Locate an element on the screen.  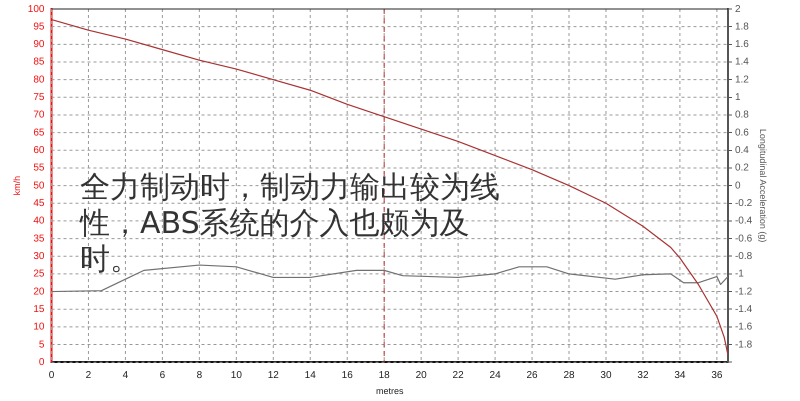
y2-tick-label: 0.8 is located at coordinates (742, 115).